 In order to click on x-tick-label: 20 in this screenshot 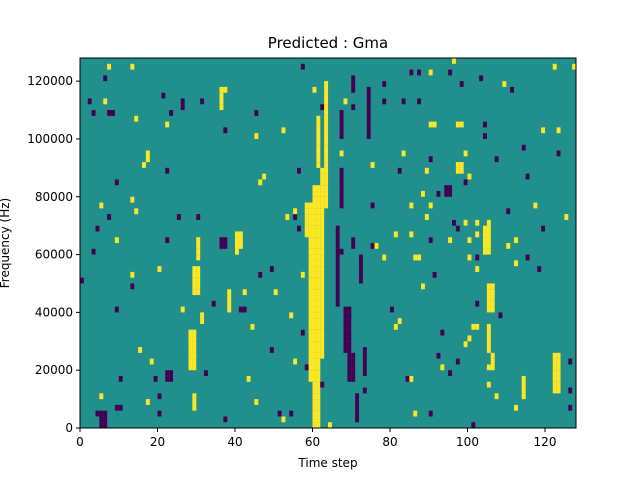, I will do `click(157, 442)`.